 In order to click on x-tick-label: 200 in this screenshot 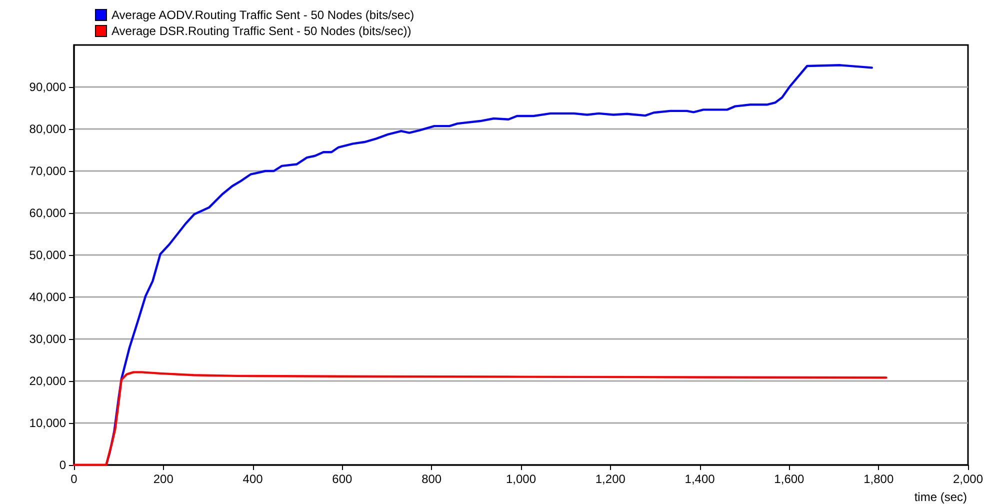, I will do `click(163, 479)`.